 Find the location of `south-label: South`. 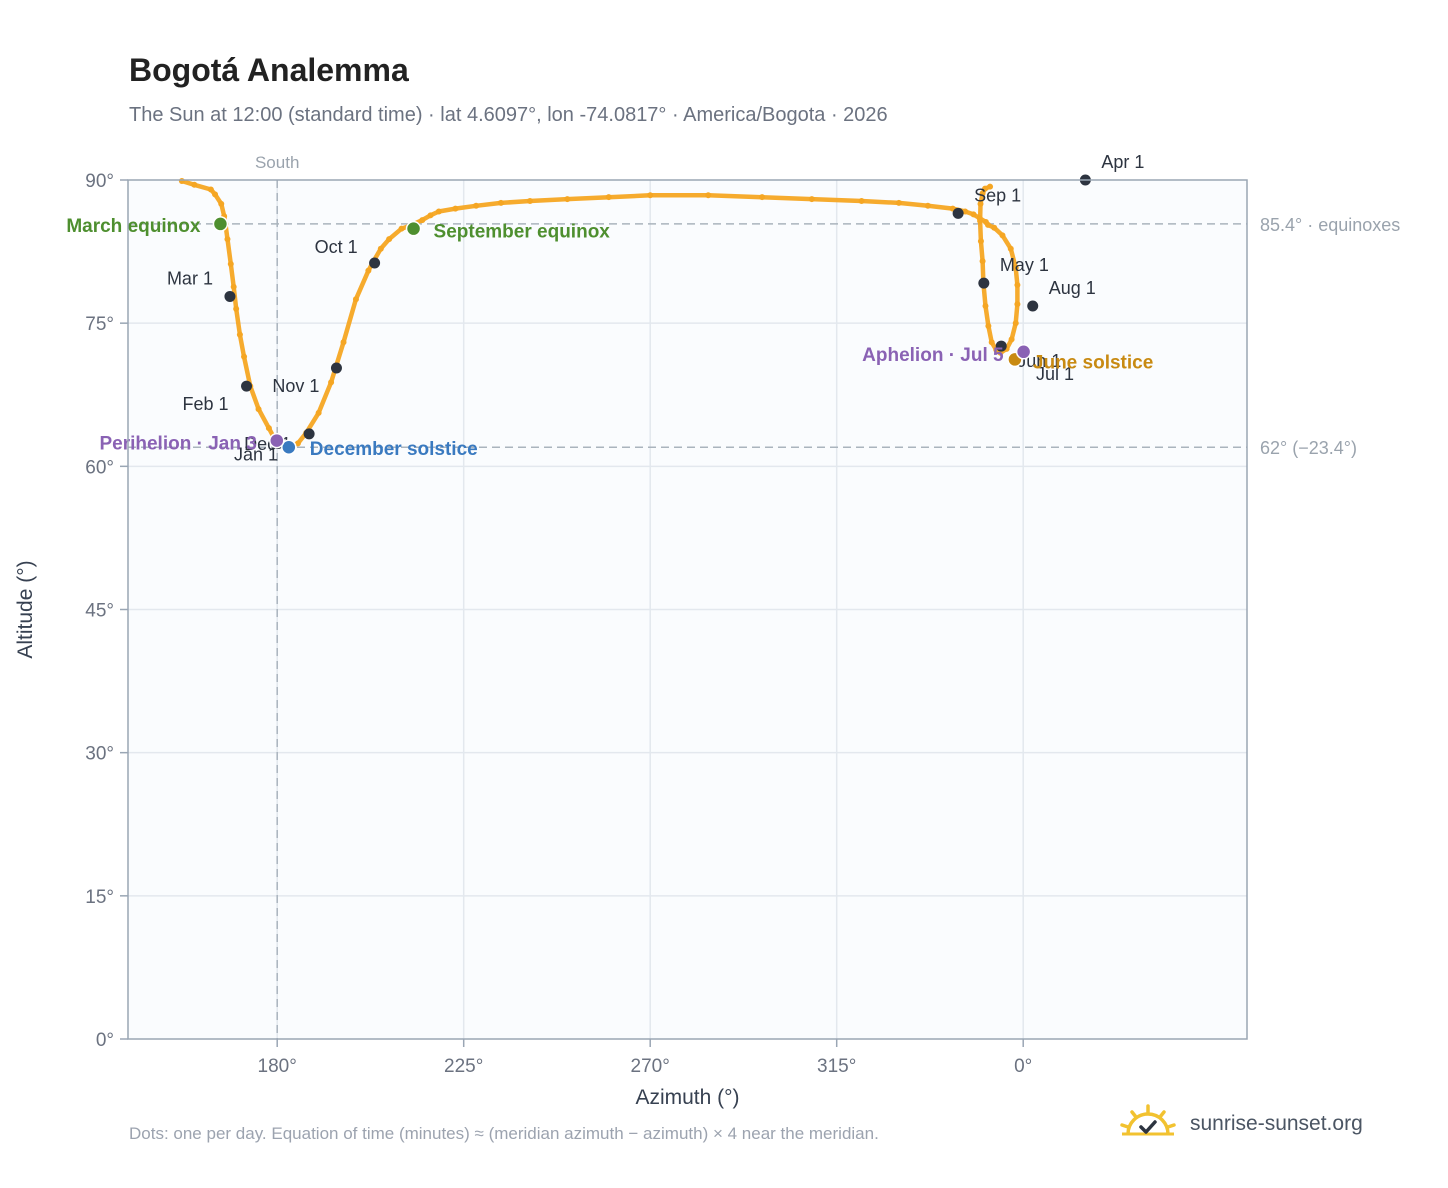

south-label: South is located at coordinates (277, 162).